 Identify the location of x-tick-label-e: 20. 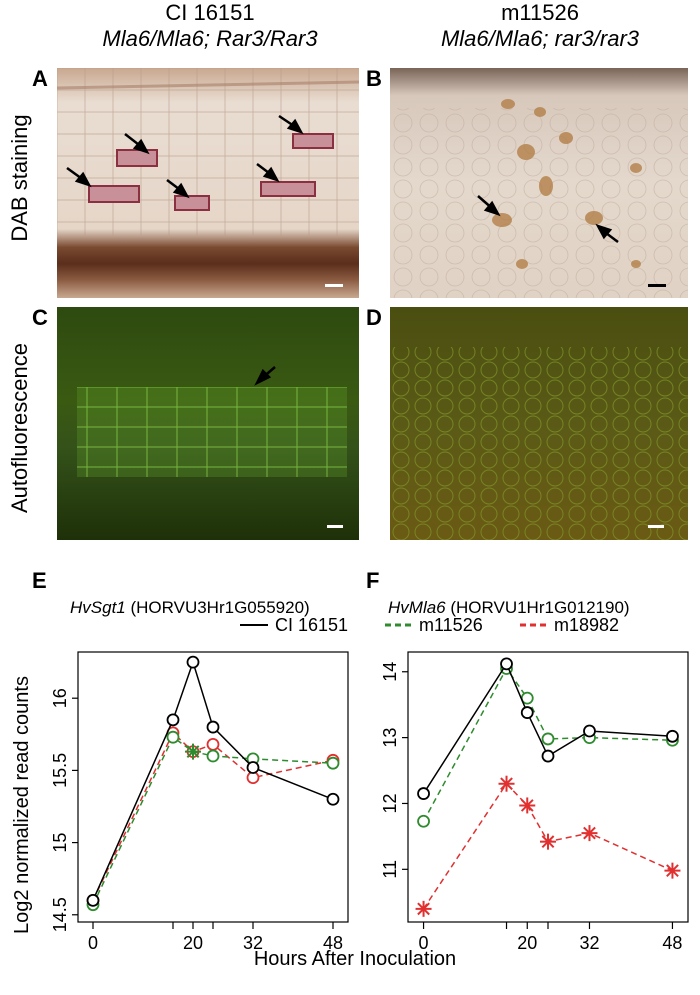
(193, 943).